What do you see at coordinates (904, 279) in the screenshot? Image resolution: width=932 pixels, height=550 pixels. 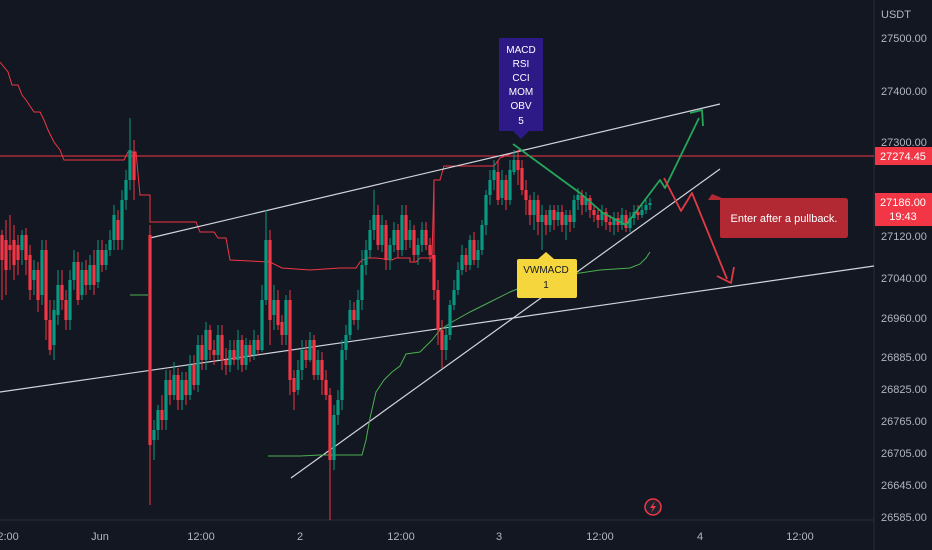 I see `price-tick-label: 27040.00` at bounding box center [904, 279].